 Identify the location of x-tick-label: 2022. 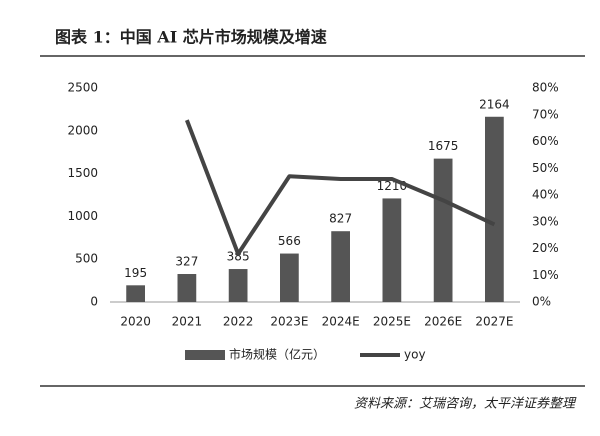
(238, 322).